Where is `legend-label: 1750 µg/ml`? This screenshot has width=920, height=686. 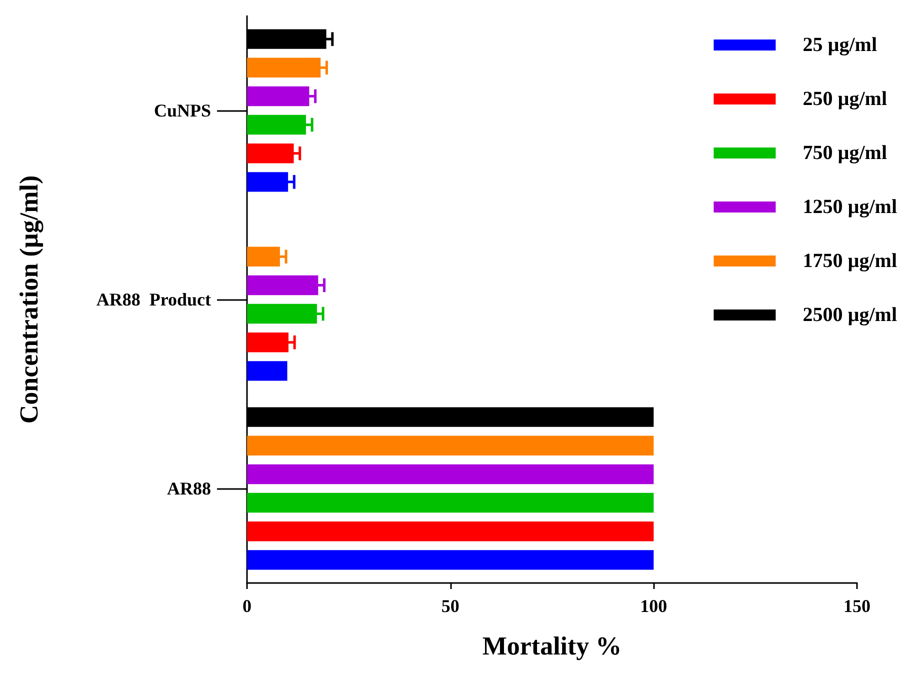 legend-label: 1750 µg/ml is located at coordinates (850, 261).